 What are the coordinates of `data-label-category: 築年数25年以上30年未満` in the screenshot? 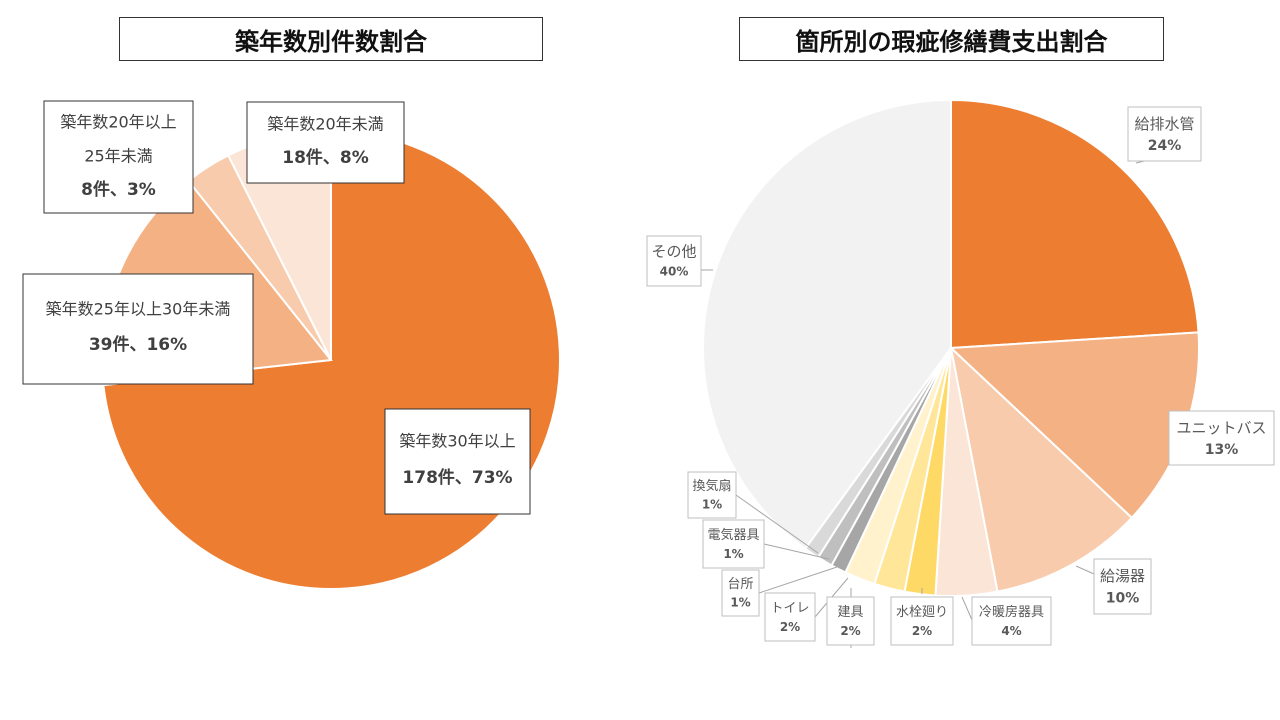 It's located at (138, 309).